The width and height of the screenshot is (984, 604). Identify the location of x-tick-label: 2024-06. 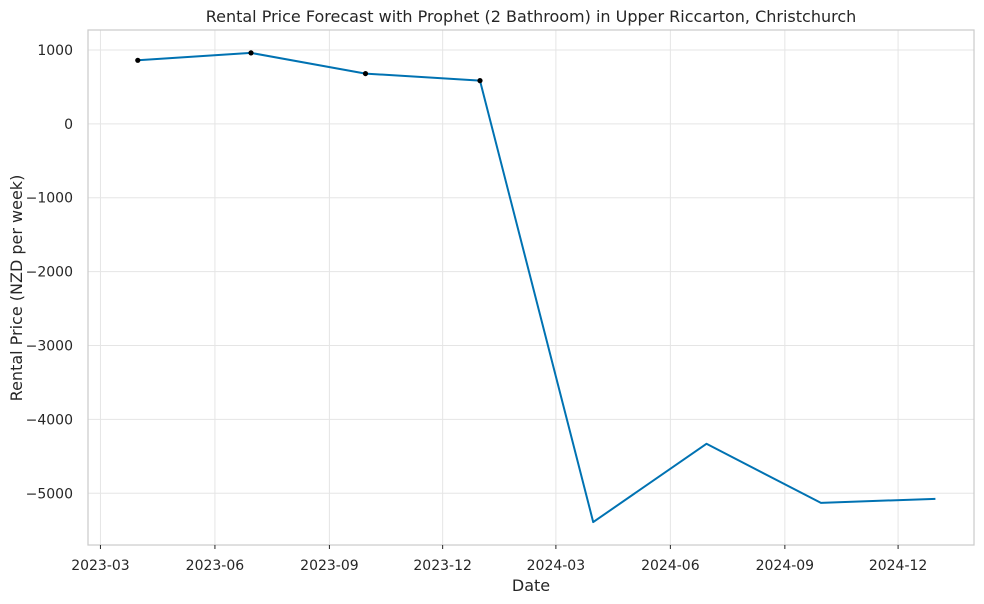
(670, 566).